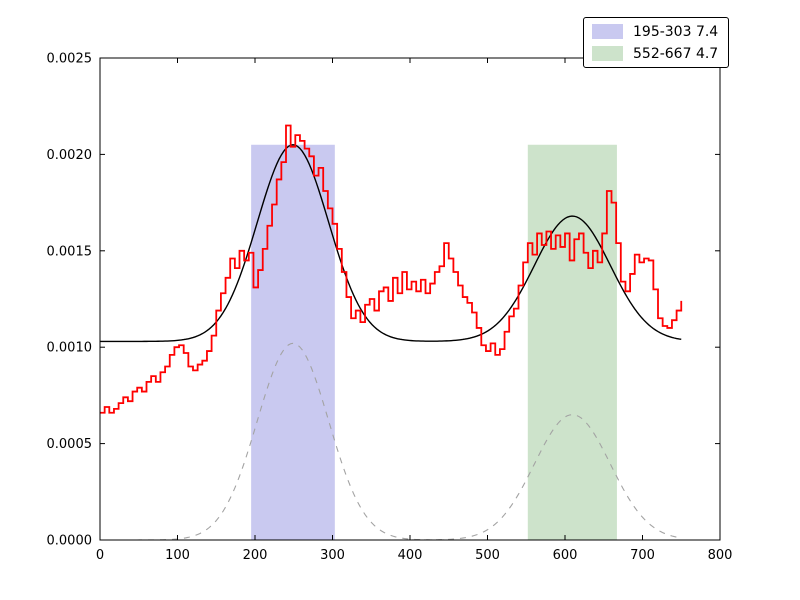 This screenshot has height=600, width=800. Describe the element at coordinates (487, 555) in the screenshot. I see `x-tick-label: 500` at that location.